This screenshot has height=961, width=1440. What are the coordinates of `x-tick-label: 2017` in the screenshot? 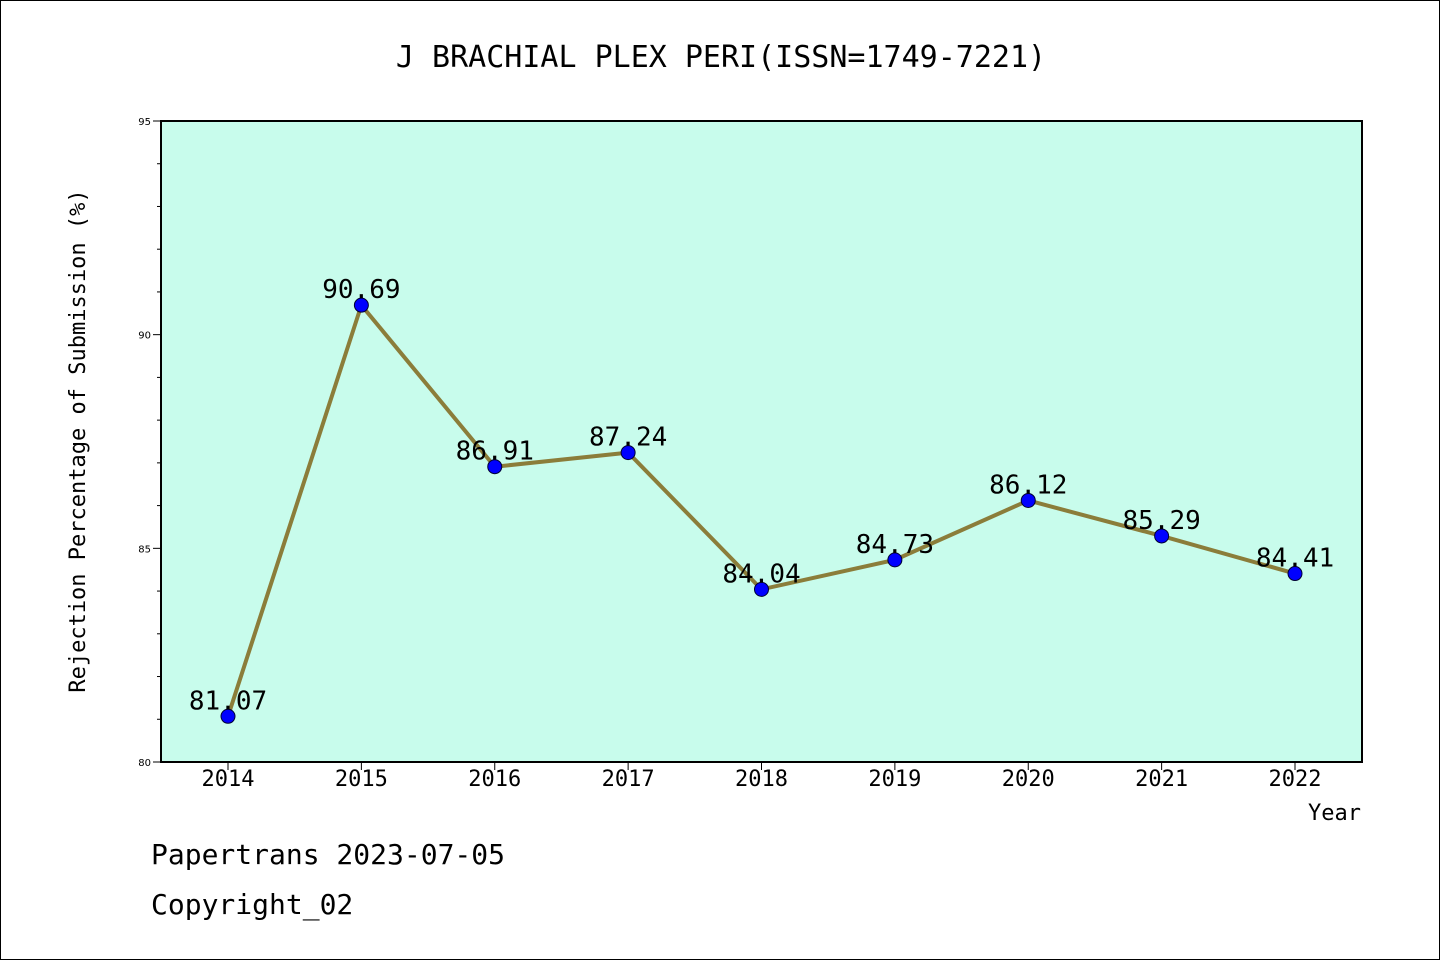 It's located at (628, 779).